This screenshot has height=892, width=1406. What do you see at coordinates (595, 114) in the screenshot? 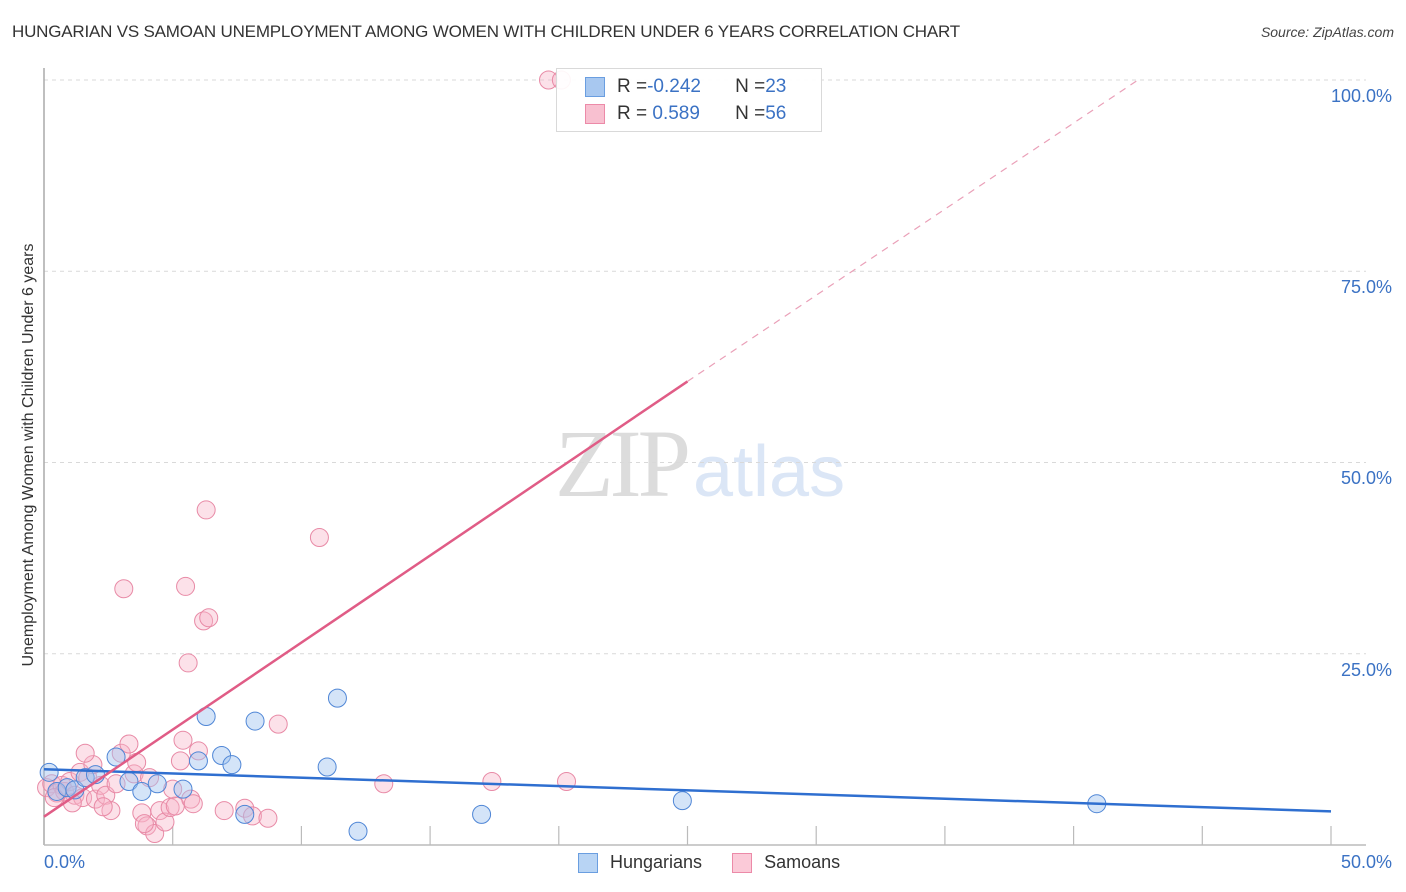
I see `samoans-swatch` at bounding box center [595, 114].